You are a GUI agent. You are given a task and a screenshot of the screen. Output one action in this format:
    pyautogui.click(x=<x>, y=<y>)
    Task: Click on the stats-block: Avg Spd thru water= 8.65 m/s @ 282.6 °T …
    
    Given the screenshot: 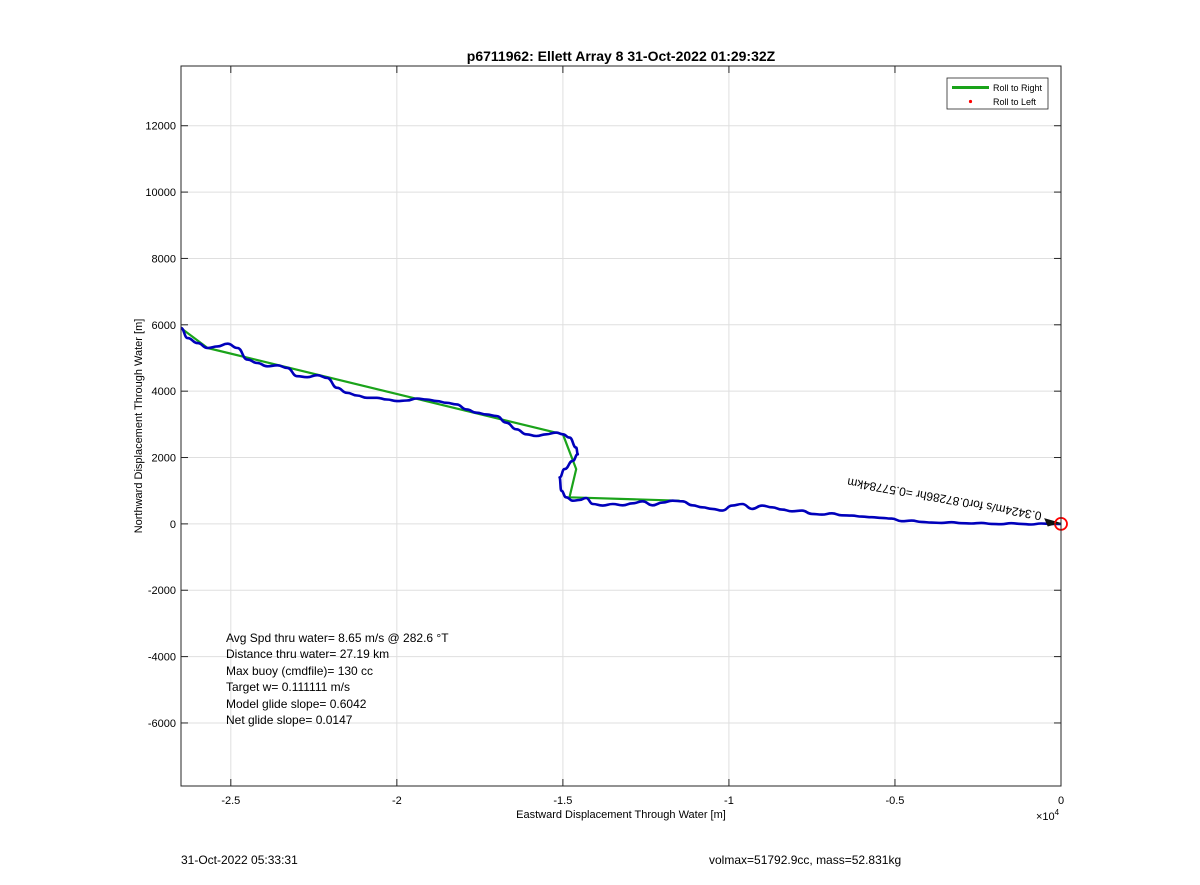 What is the action you would take?
    pyautogui.click(x=337, y=679)
    